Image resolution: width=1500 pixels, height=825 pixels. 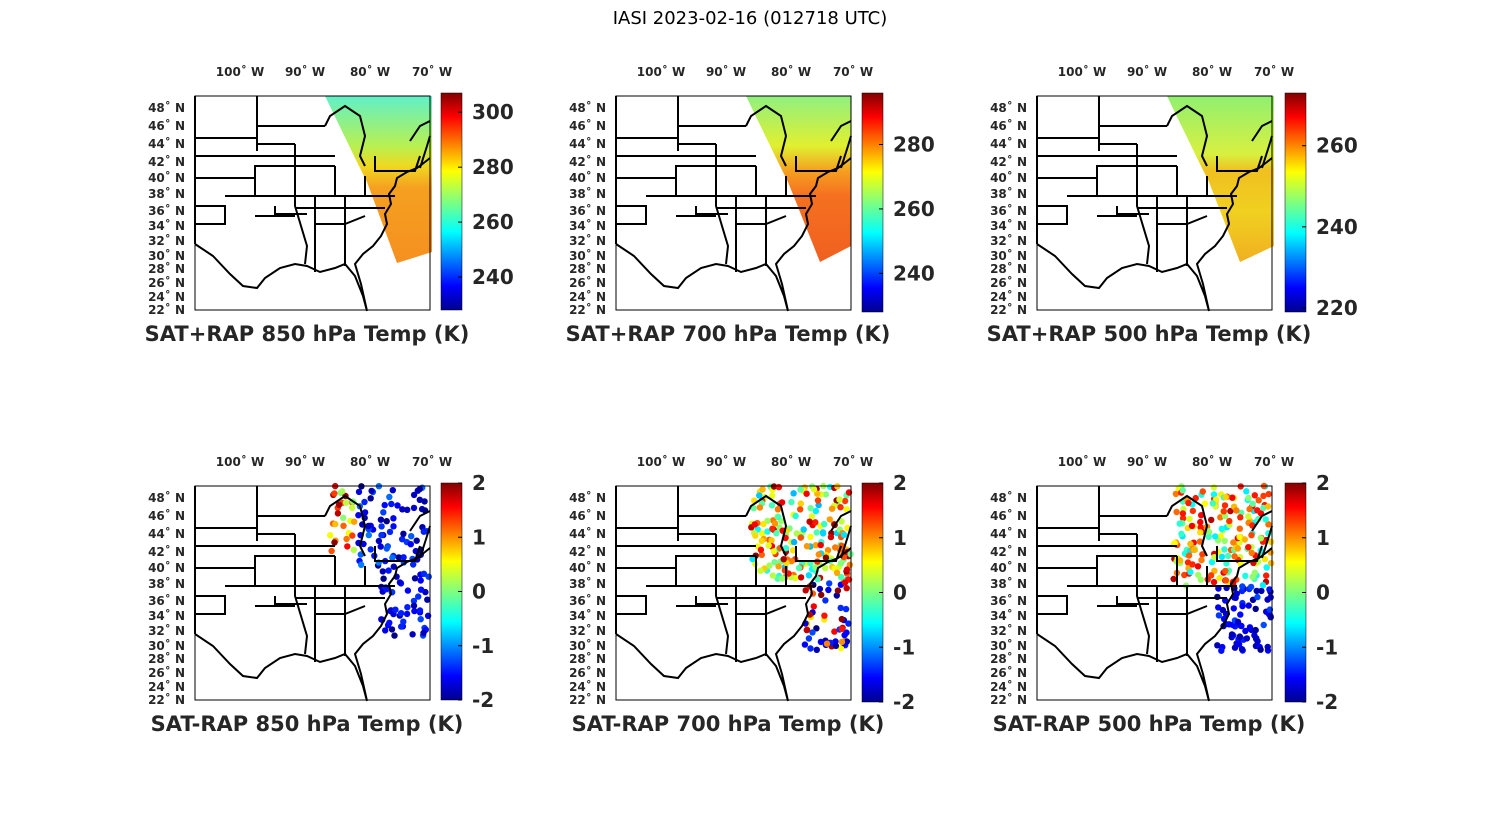 I want to click on lon-label: 100˚ W, so click(x=1082, y=71).